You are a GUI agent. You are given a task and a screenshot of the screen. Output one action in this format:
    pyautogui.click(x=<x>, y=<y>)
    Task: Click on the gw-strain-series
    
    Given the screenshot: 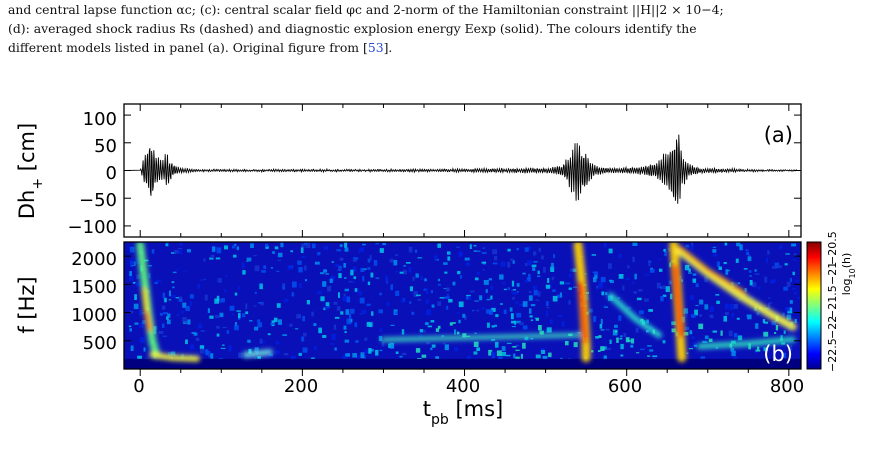 What is the action you would take?
    pyautogui.click(x=460, y=169)
    